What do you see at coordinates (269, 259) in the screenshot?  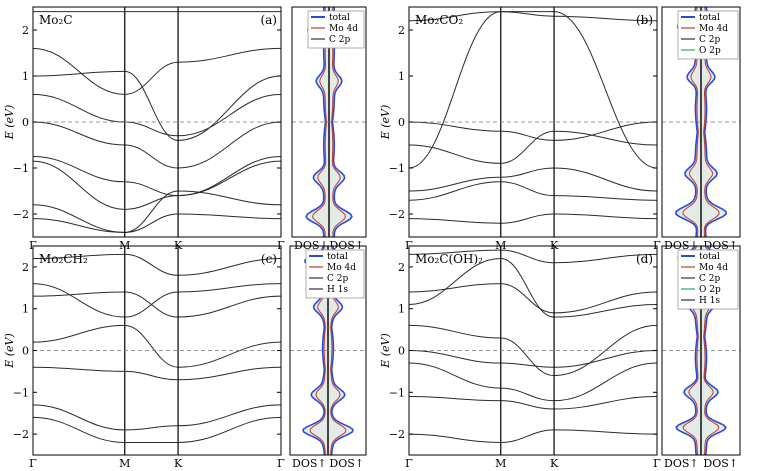 I see `panel-label: (c)` at bounding box center [269, 259].